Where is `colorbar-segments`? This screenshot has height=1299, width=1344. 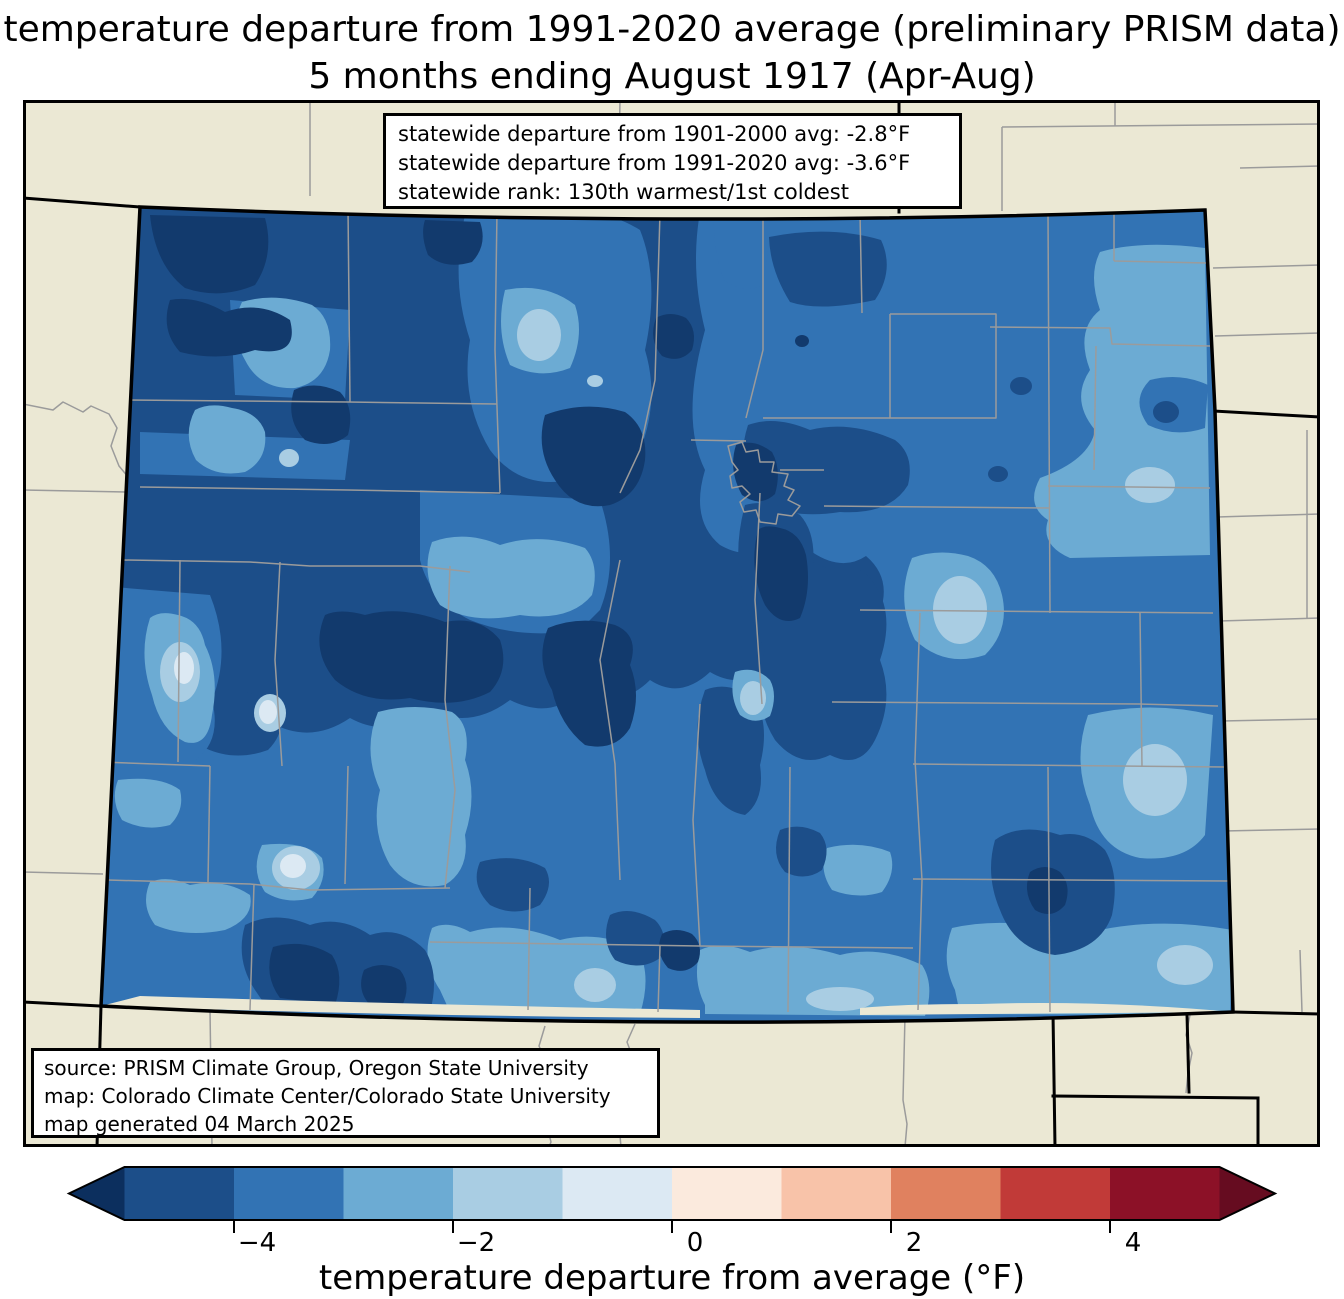
colorbar-segments is located at coordinates (672, 1193).